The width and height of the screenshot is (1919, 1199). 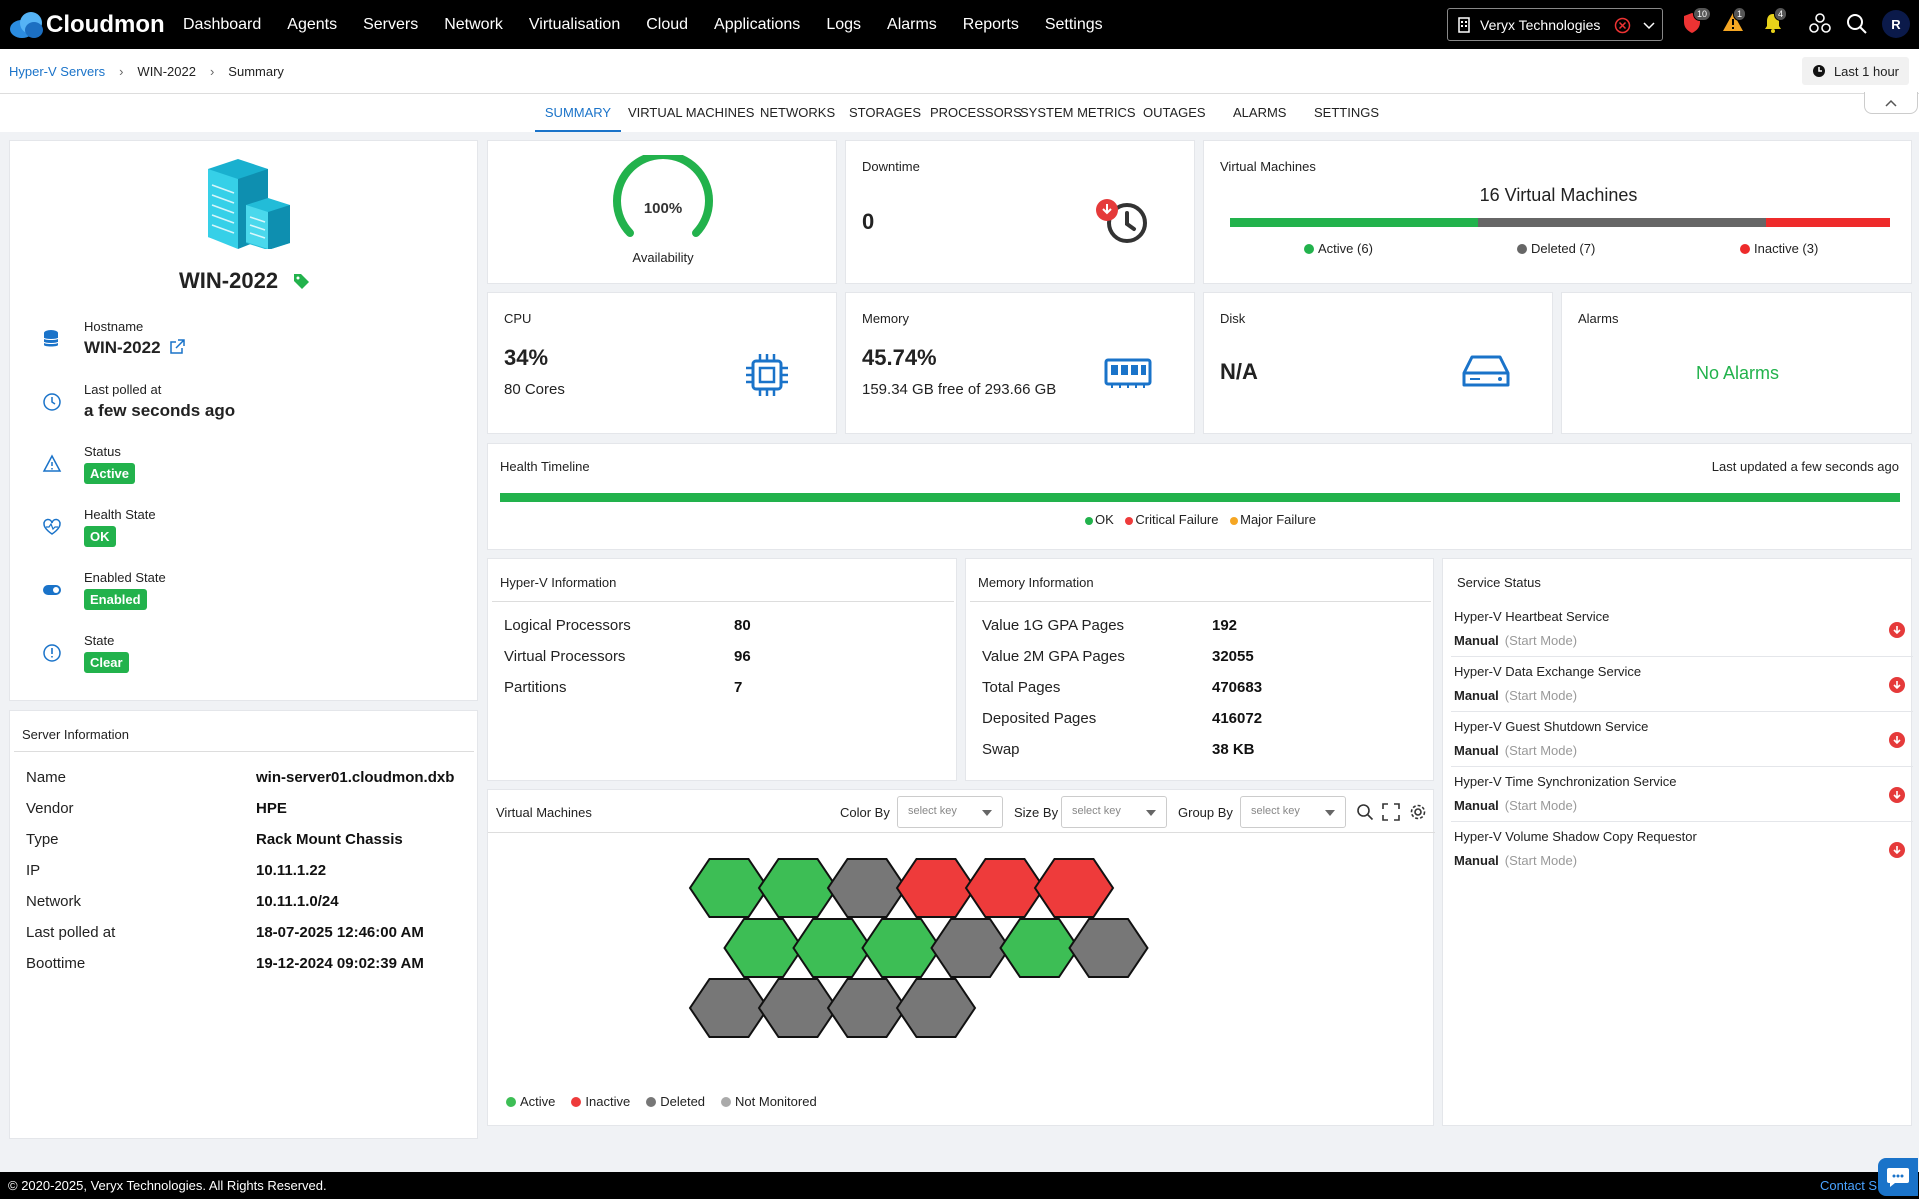 What do you see at coordinates (85, 25) in the screenshot?
I see `cloudmon-logo: Cloudmon` at bounding box center [85, 25].